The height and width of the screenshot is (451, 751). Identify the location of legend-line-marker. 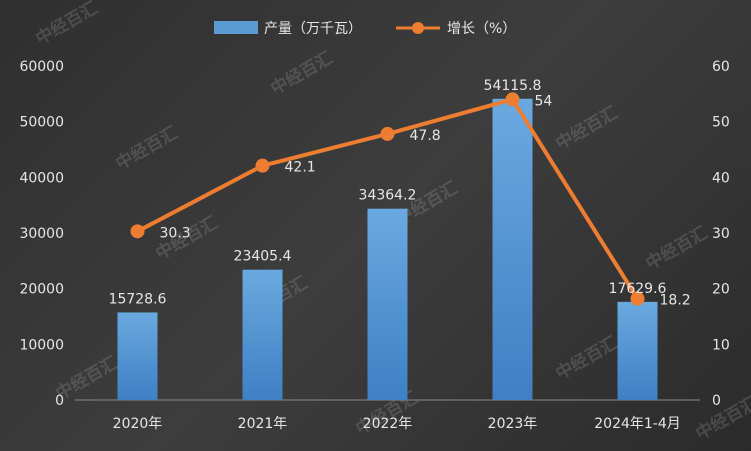
(418, 28).